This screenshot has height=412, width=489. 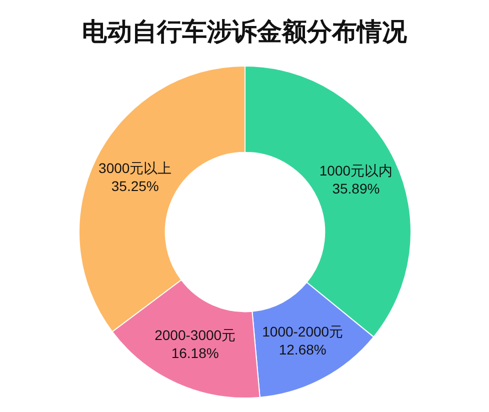 What do you see at coordinates (356, 170) in the screenshot?
I see `slice-label: 1000元以内` at bounding box center [356, 170].